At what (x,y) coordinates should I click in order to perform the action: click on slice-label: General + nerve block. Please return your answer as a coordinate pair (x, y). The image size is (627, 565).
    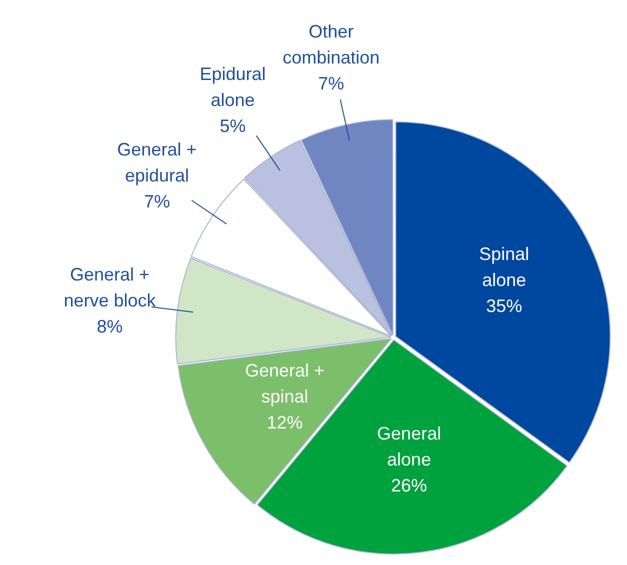
    Looking at the image, I should click on (110, 287).